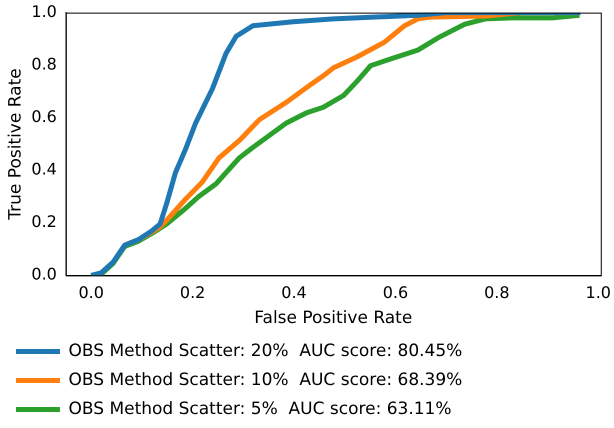  What do you see at coordinates (44, 64) in the screenshot?
I see `y-tick-label: 0.8` at bounding box center [44, 64].